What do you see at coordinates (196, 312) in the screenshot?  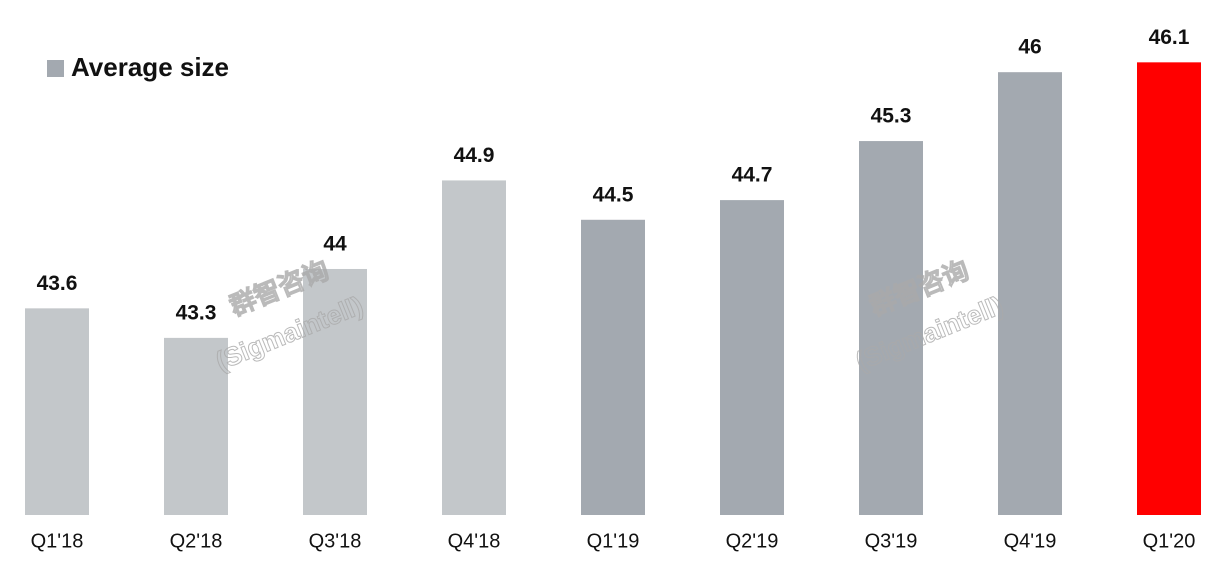 I see `value-label: 43.3` at bounding box center [196, 312].